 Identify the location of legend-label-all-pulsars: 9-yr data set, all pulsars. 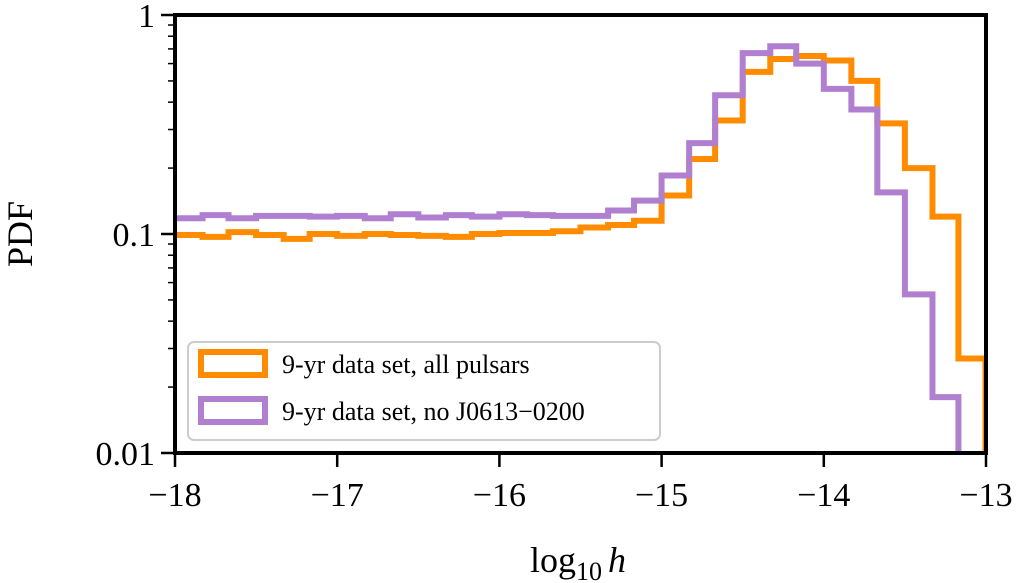
(406, 364).